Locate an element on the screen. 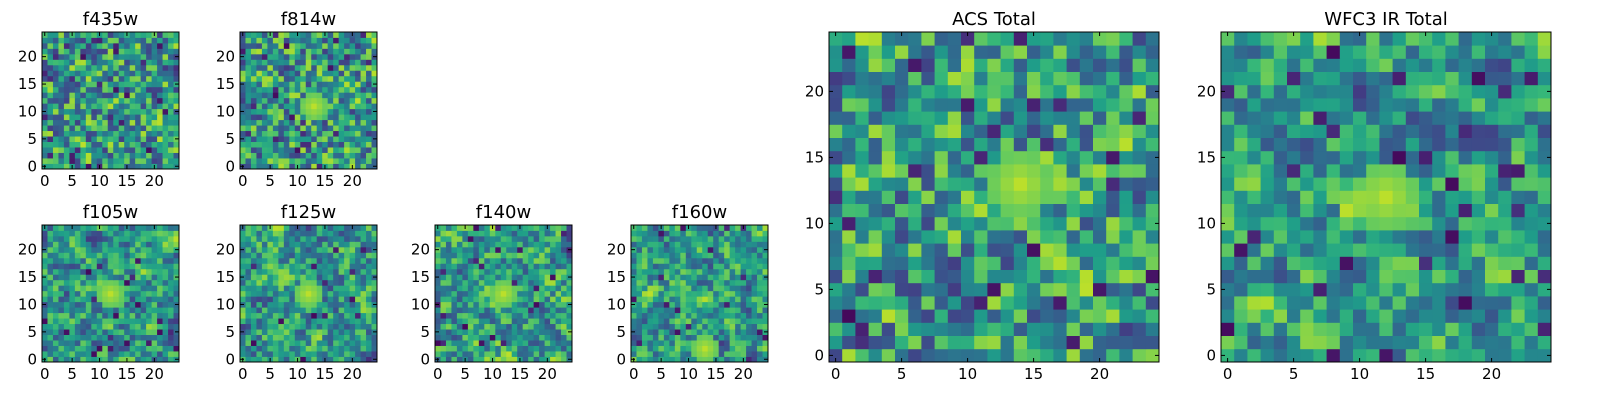  y-tick-label: 5 is located at coordinates (621, 332).